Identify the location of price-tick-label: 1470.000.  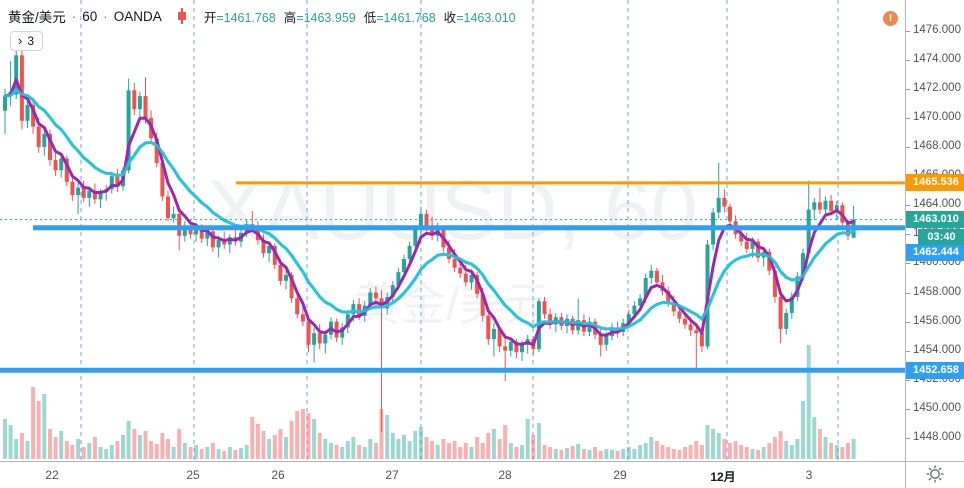
(937, 117).